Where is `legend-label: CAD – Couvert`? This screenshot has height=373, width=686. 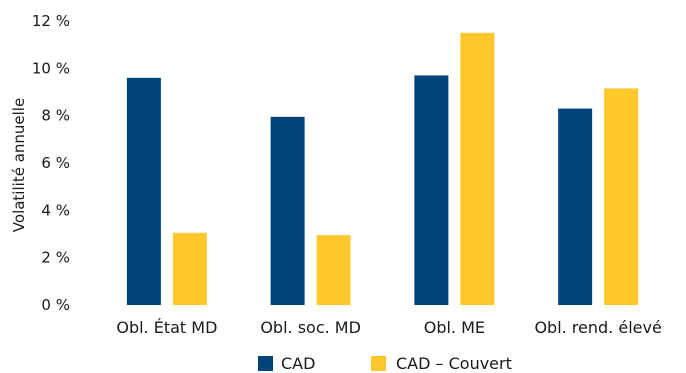 legend-label: CAD – Couvert is located at coordinates (454, 363).